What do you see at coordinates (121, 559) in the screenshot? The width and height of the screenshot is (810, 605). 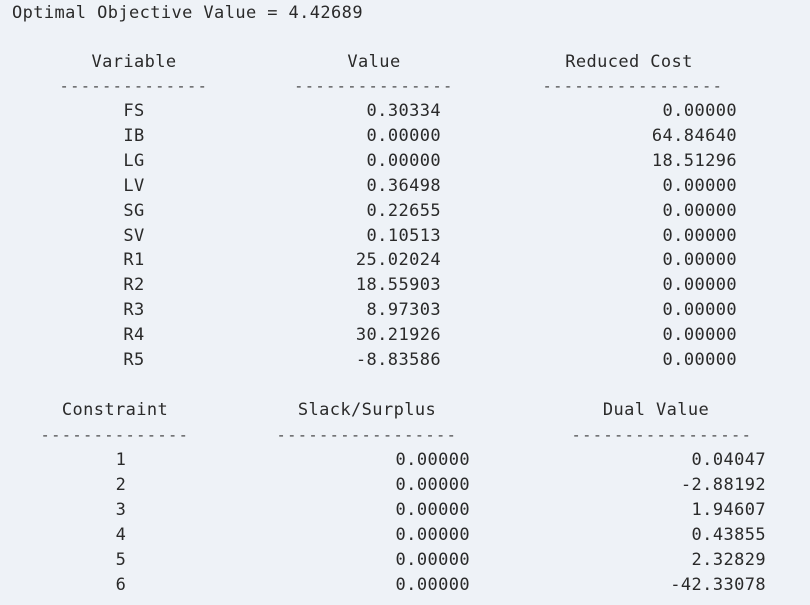 I see `constraint-id: 5` at bounding box center [121, 559].